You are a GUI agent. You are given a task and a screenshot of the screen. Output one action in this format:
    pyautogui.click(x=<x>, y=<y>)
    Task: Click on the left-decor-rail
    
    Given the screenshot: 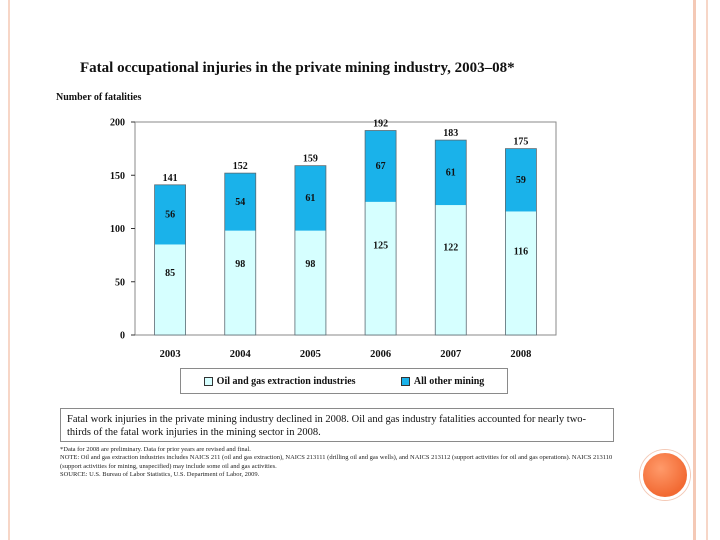 What is the action you would take?
    pyautogui.click(x=9, y=270)
    